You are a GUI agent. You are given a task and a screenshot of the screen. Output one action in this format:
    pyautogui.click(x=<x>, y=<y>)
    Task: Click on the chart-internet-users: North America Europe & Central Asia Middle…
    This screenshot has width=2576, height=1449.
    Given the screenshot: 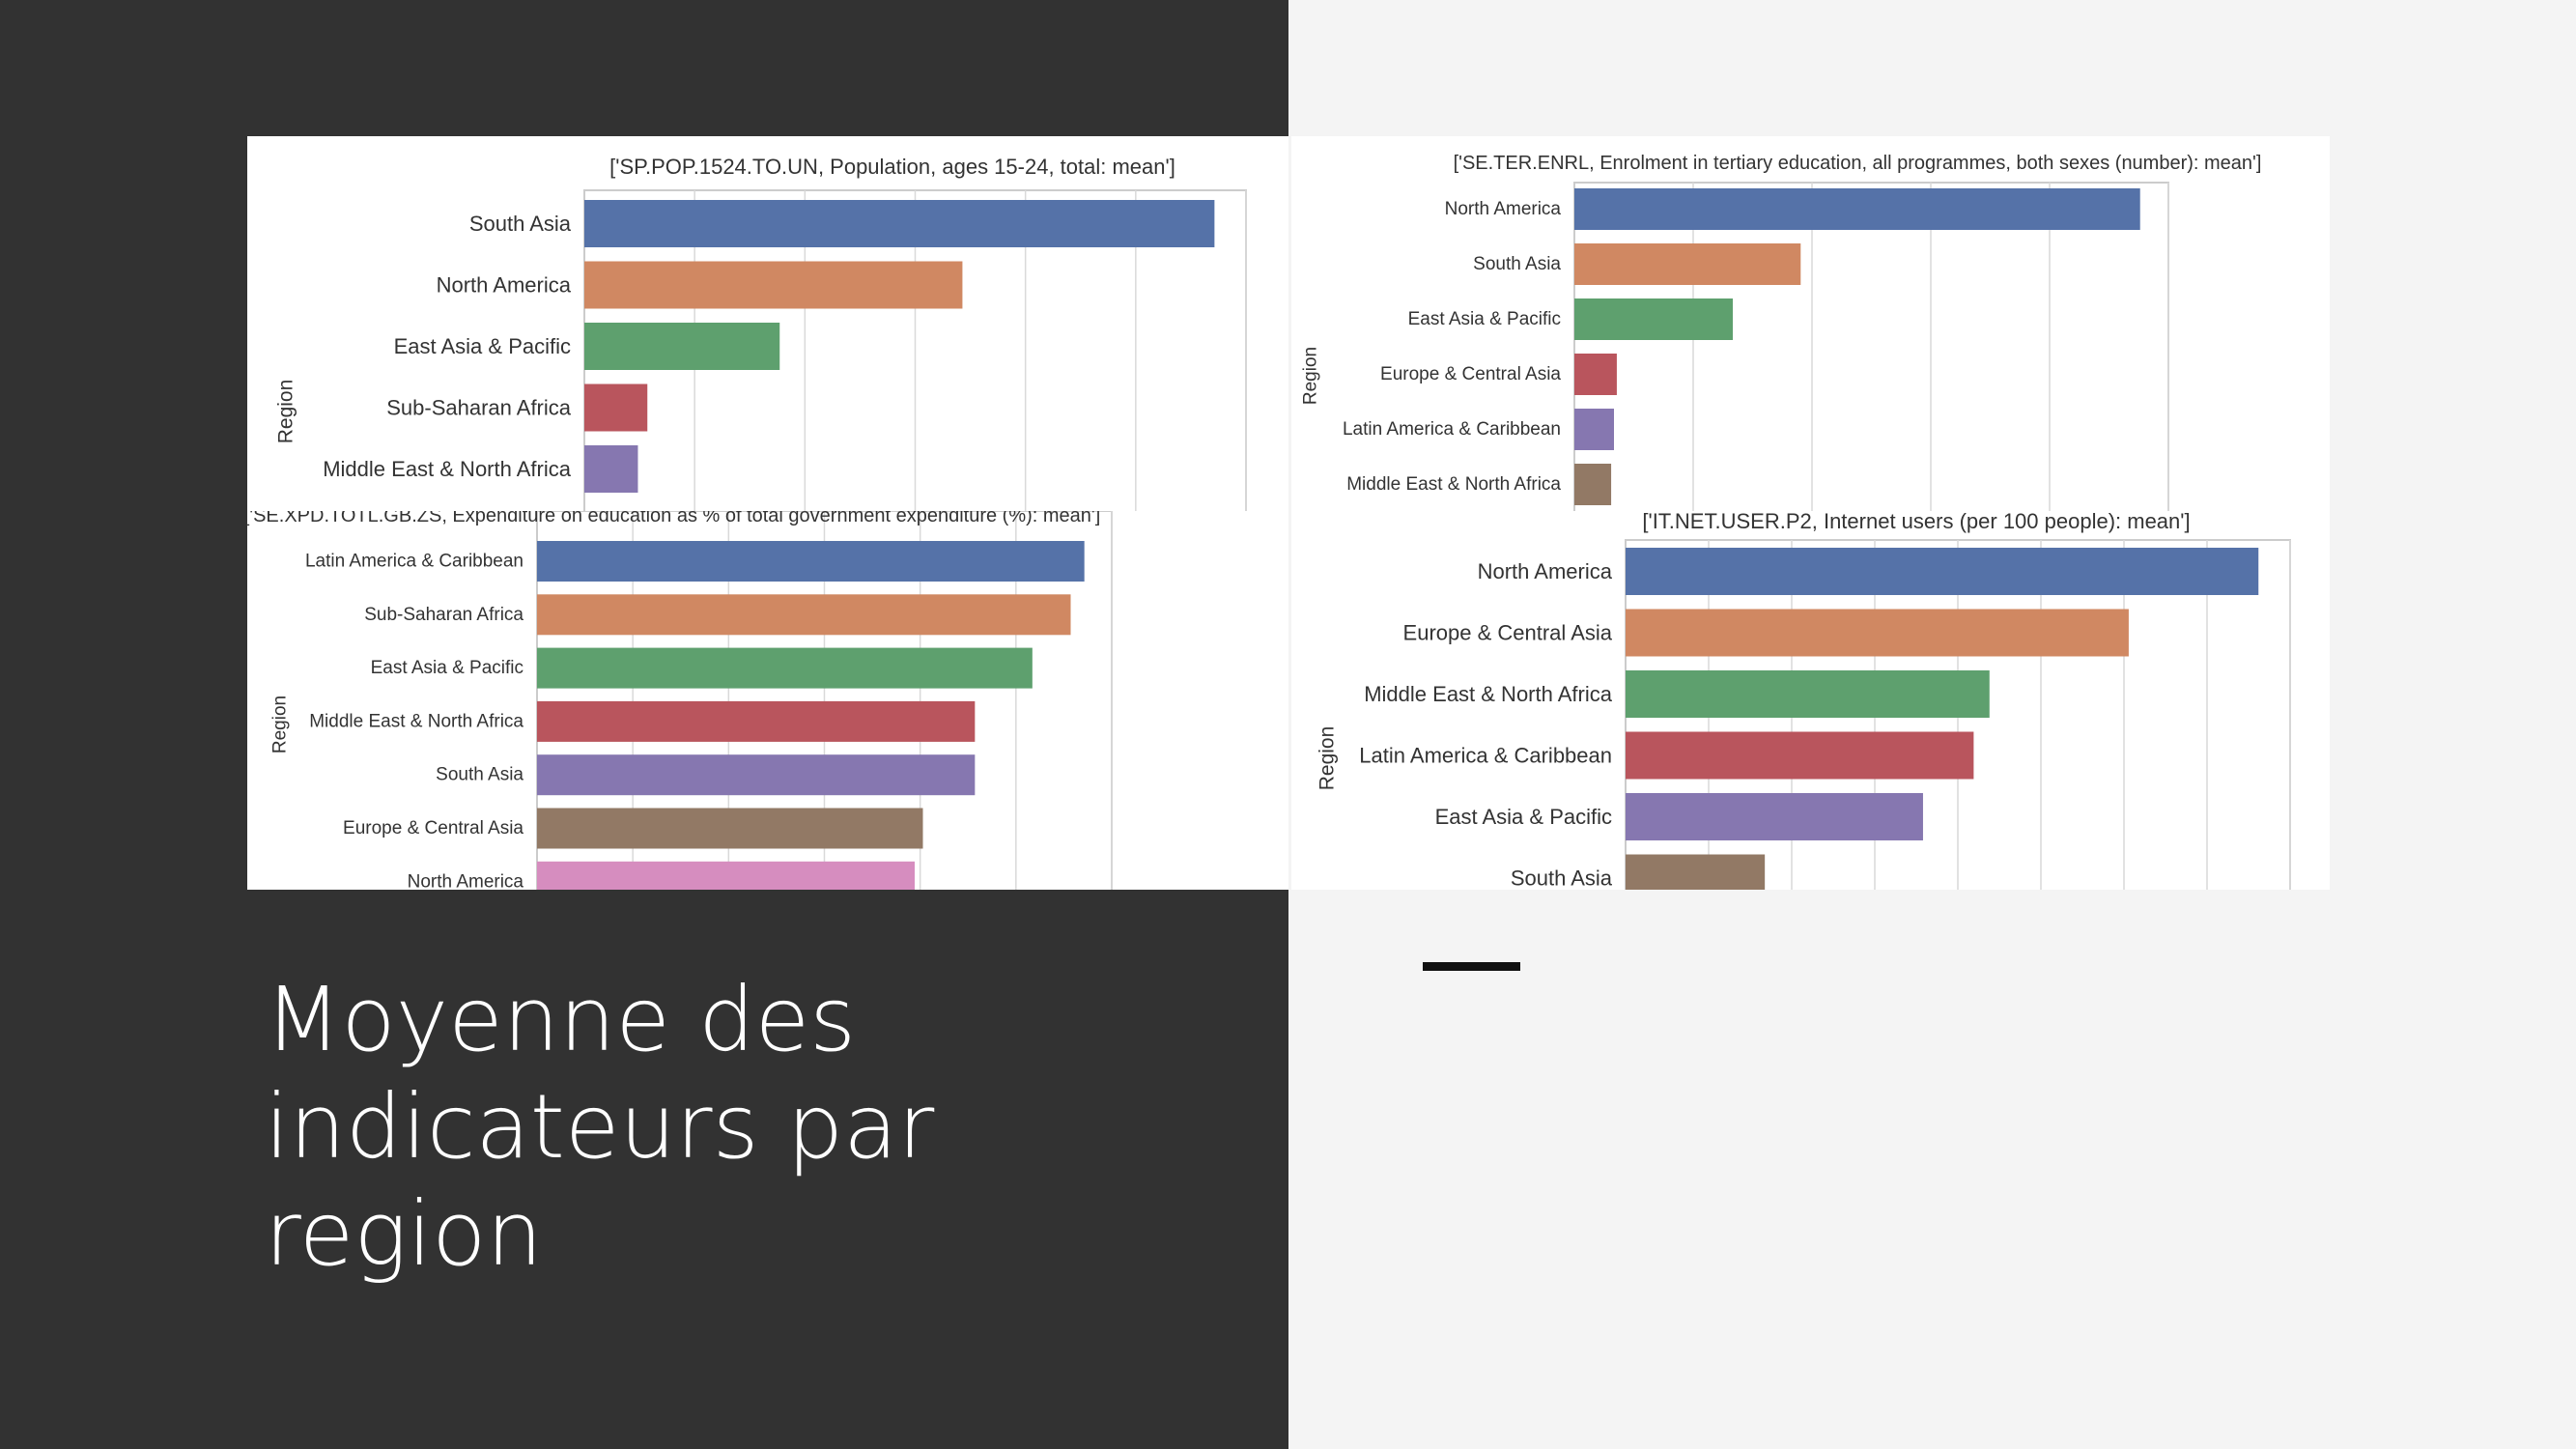 What is the action you would take?
    pyautogui.click(x=1810, y=700)
    